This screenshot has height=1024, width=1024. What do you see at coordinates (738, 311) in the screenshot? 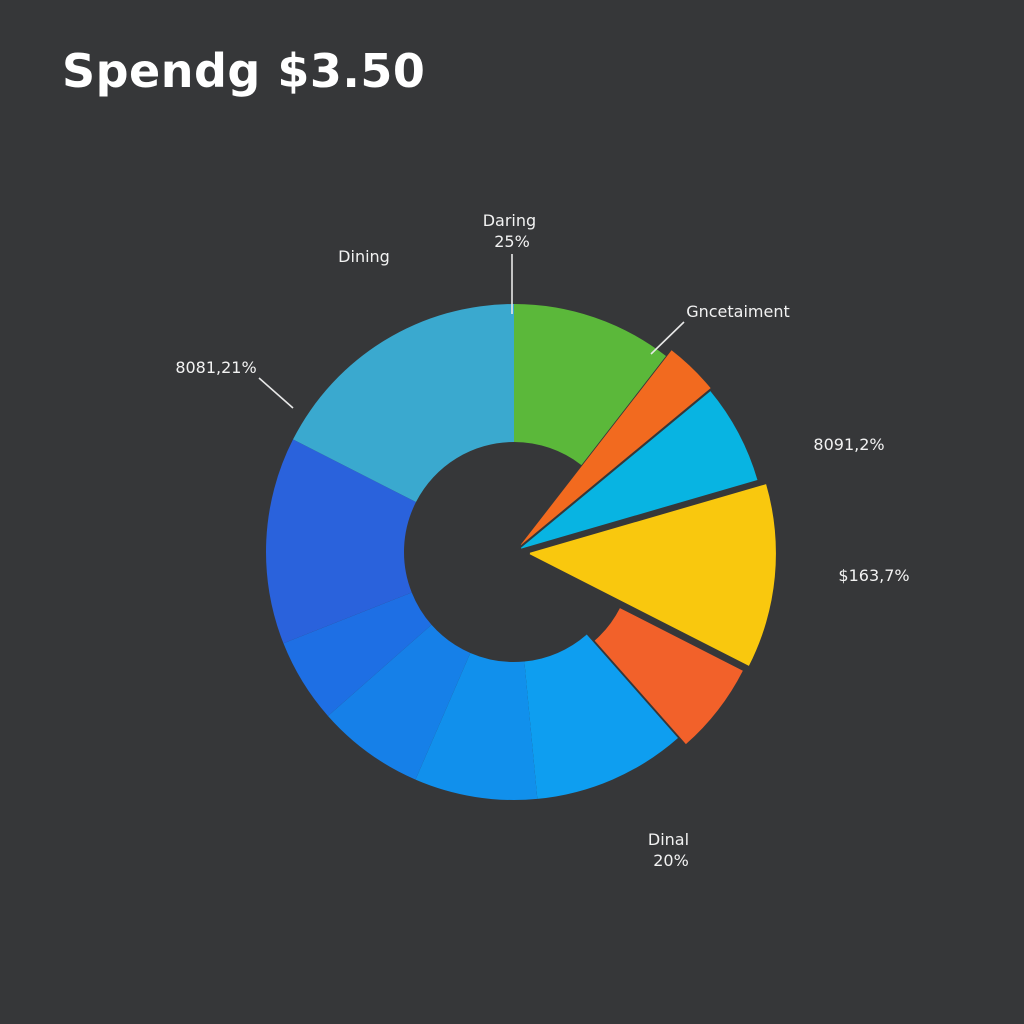
I see `annotation-gncetaiment: Gncetaiment` at bounding box center [738, 311].